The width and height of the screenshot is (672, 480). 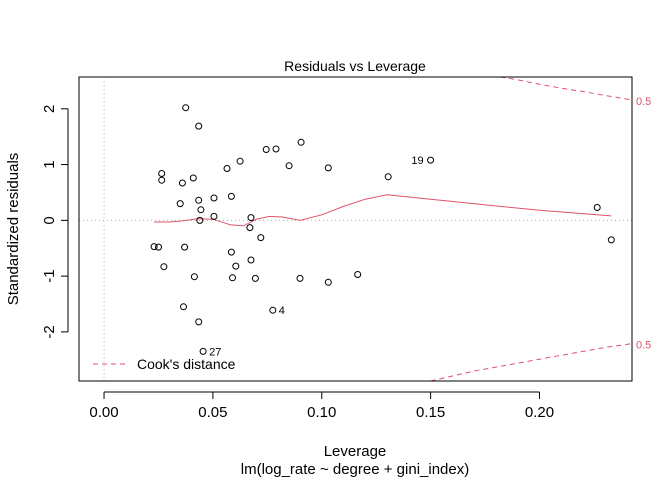 What do you see at coordinates (643, 346) in the screenshot?
I see `cooks-level-label-lower: 0.5` at bounding box center [643, 346].